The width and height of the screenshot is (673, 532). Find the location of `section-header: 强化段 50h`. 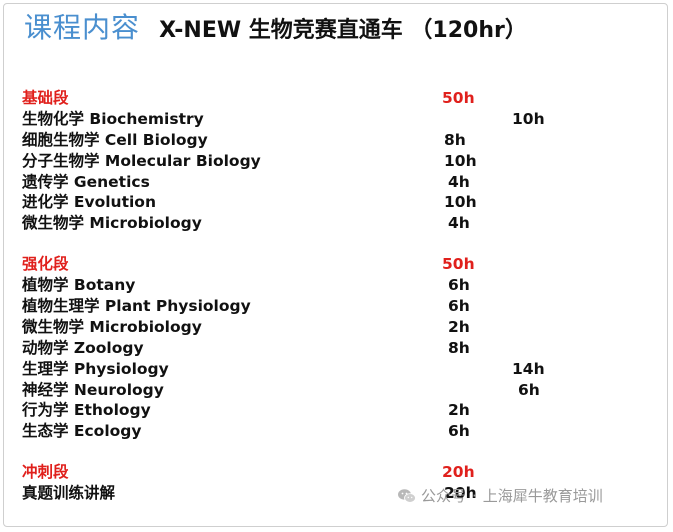

section-header: 强化段 50h is located at coordinates (332, 264).